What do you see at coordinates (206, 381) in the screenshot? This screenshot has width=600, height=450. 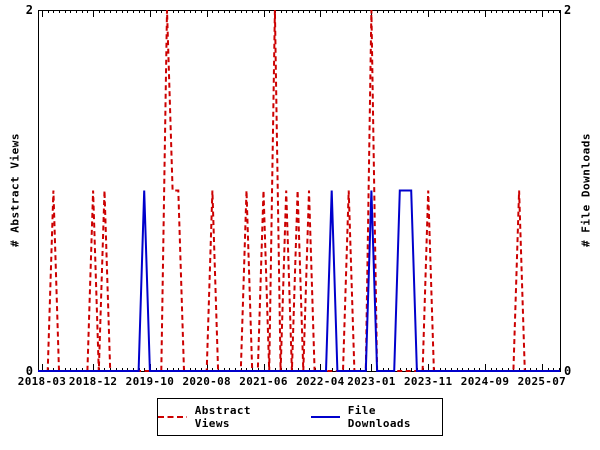 I see `x-tick-label: 2020-08` at bounding box center [206, 381].